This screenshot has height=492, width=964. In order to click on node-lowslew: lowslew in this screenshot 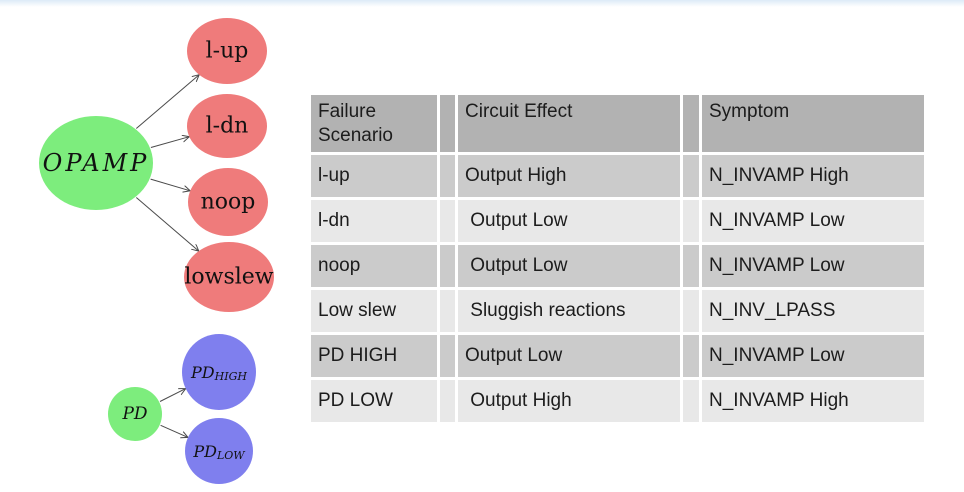, I will do `click(229, 277)`.